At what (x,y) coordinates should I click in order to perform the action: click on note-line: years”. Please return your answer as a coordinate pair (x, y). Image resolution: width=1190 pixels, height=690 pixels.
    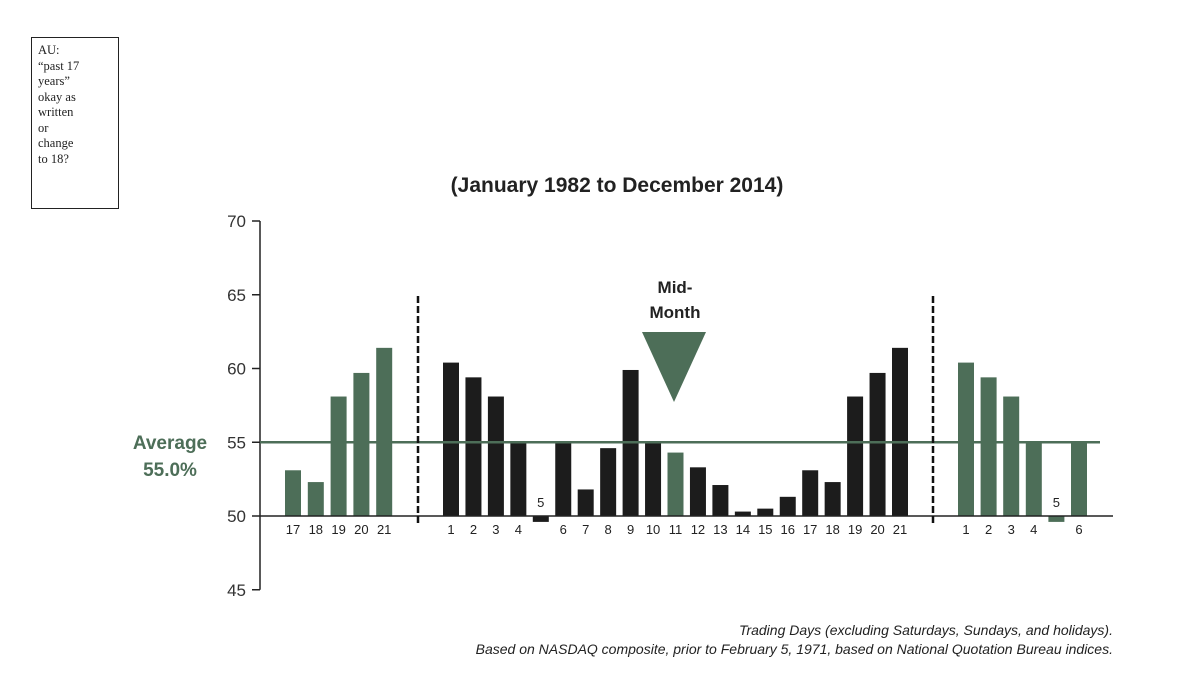
    Looking at the image, I should click on (54, 81).